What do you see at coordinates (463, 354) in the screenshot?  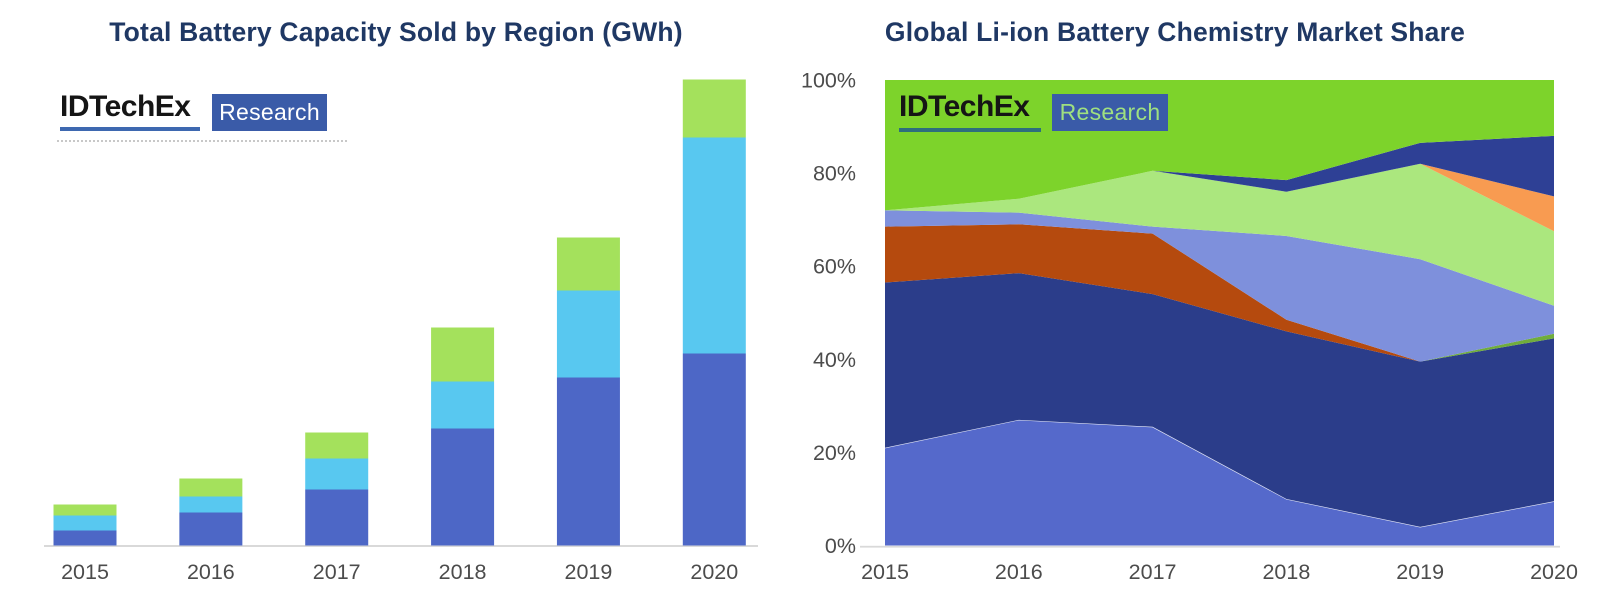 I see `bar-2018-lime-green` at bounding box center [463, 354].